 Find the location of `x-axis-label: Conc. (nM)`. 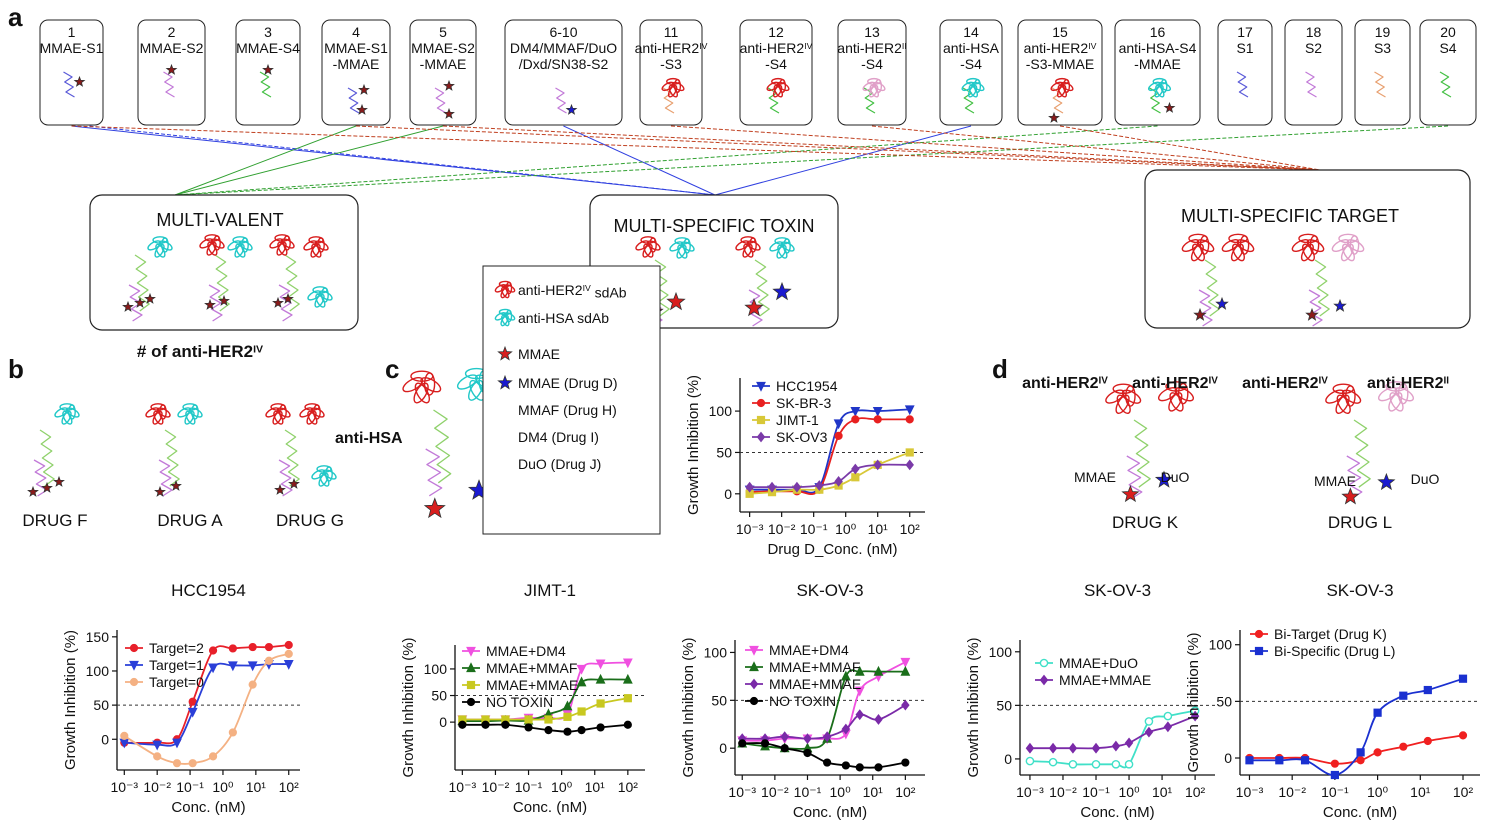

x-axis-label: Conc. (nM) is located at coordinates (1117, 812).